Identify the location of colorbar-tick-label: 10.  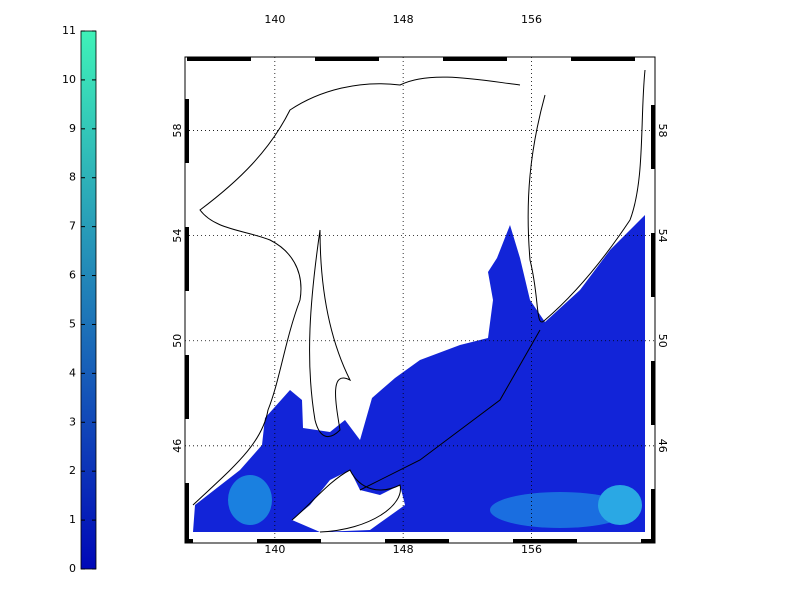
(69, 79).